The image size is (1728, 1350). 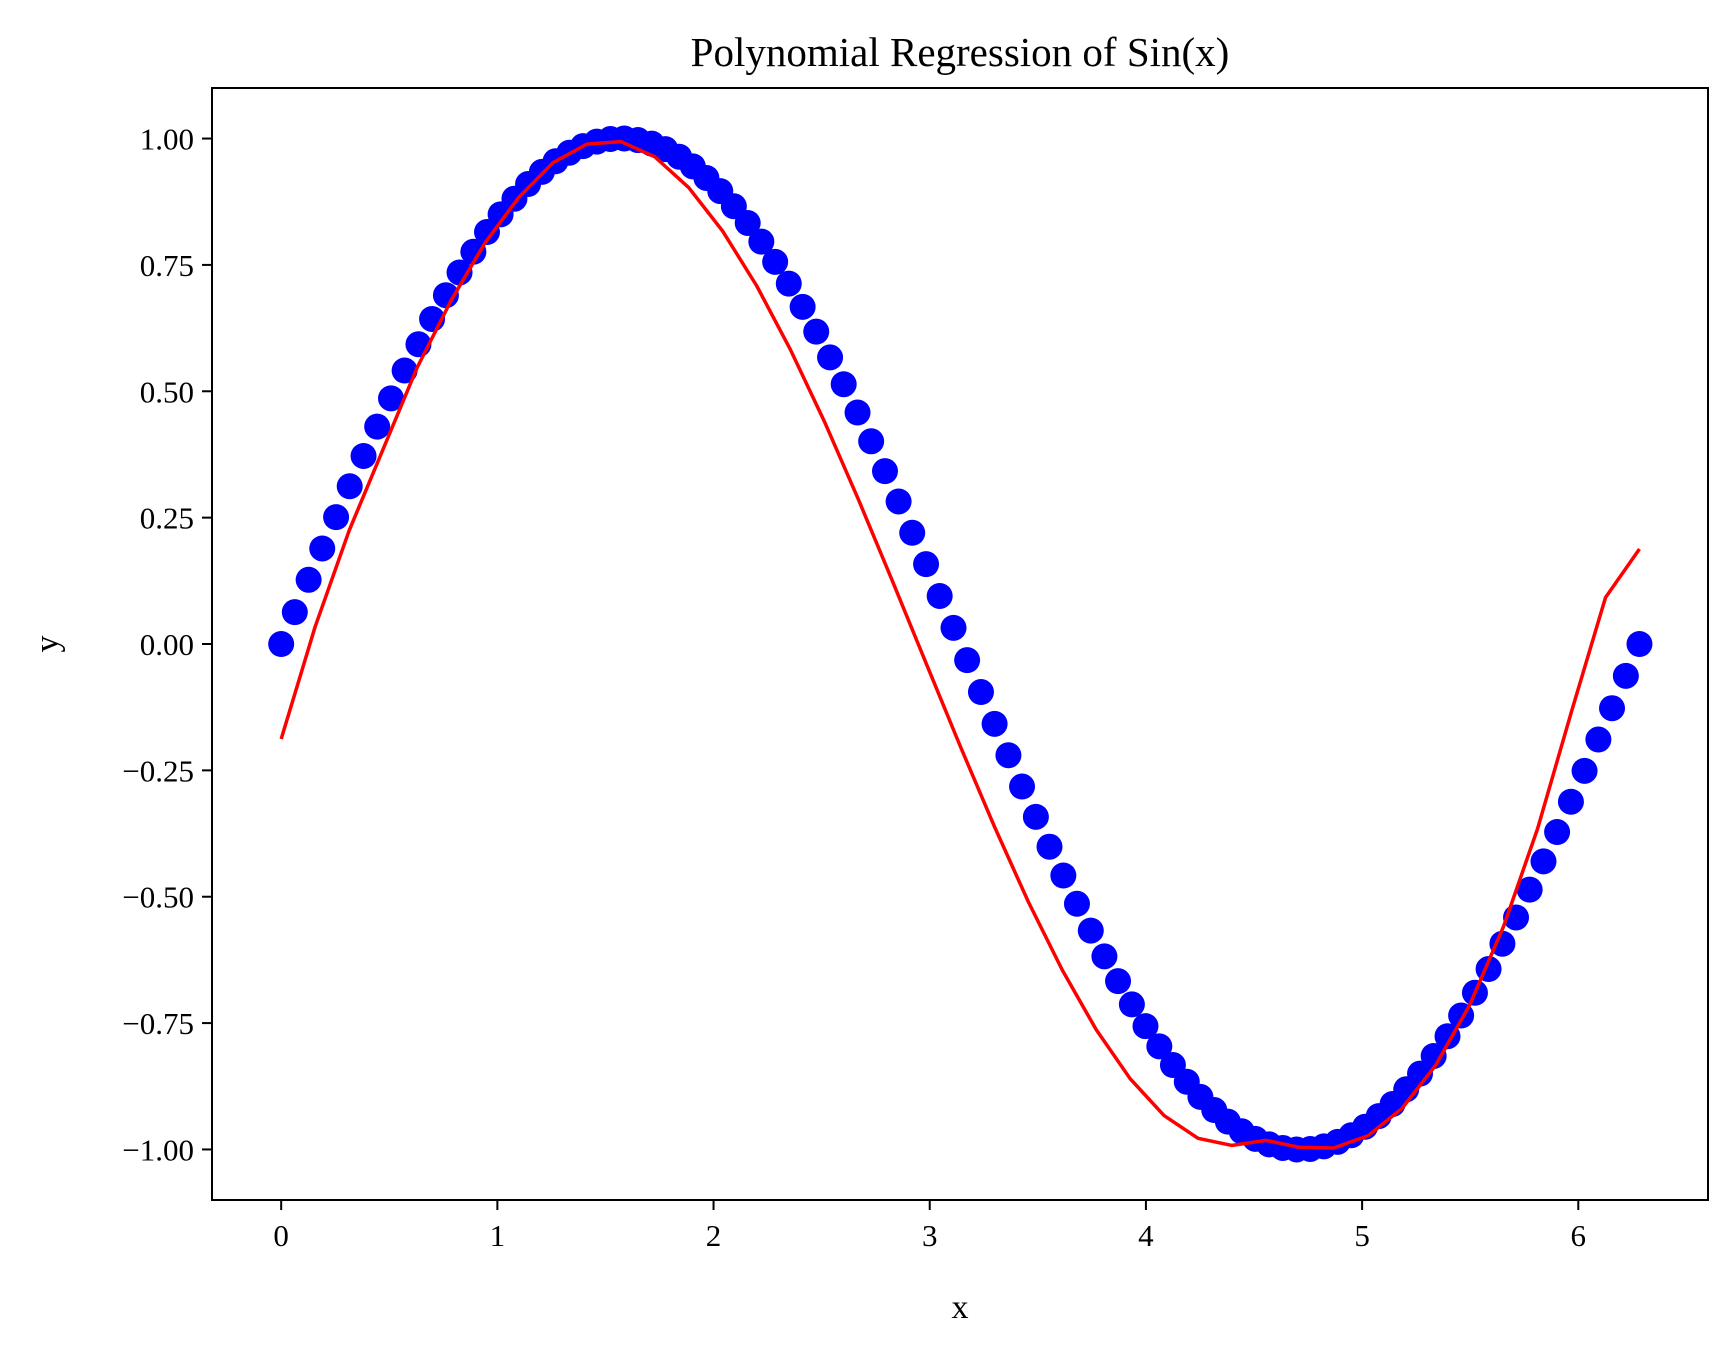 What do you see at coordinates (158, 897) in the screenshot?
I see `y-tick-label: −0.50` at bounding box center [158, 897].